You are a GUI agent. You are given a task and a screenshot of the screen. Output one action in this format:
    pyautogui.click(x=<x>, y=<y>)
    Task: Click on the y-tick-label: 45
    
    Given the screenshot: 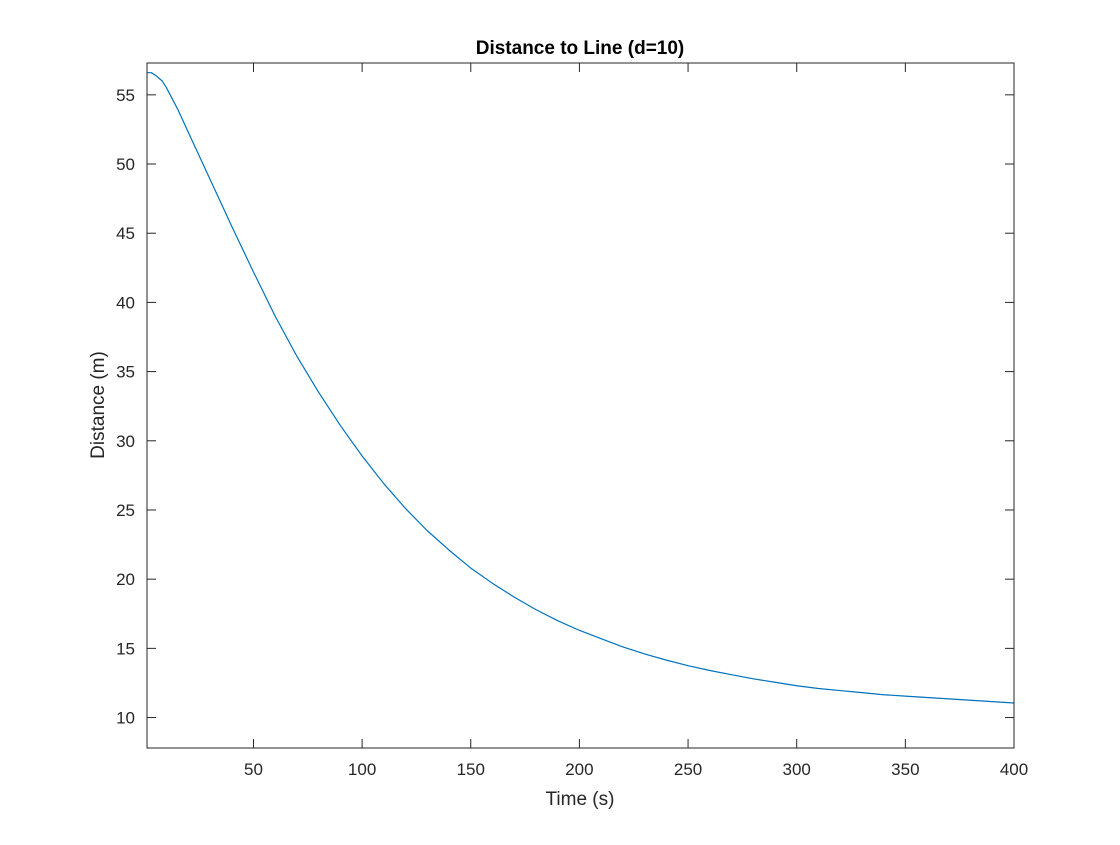 What is the action you would take?
    pyautogui.click(x=125, y=233)
    